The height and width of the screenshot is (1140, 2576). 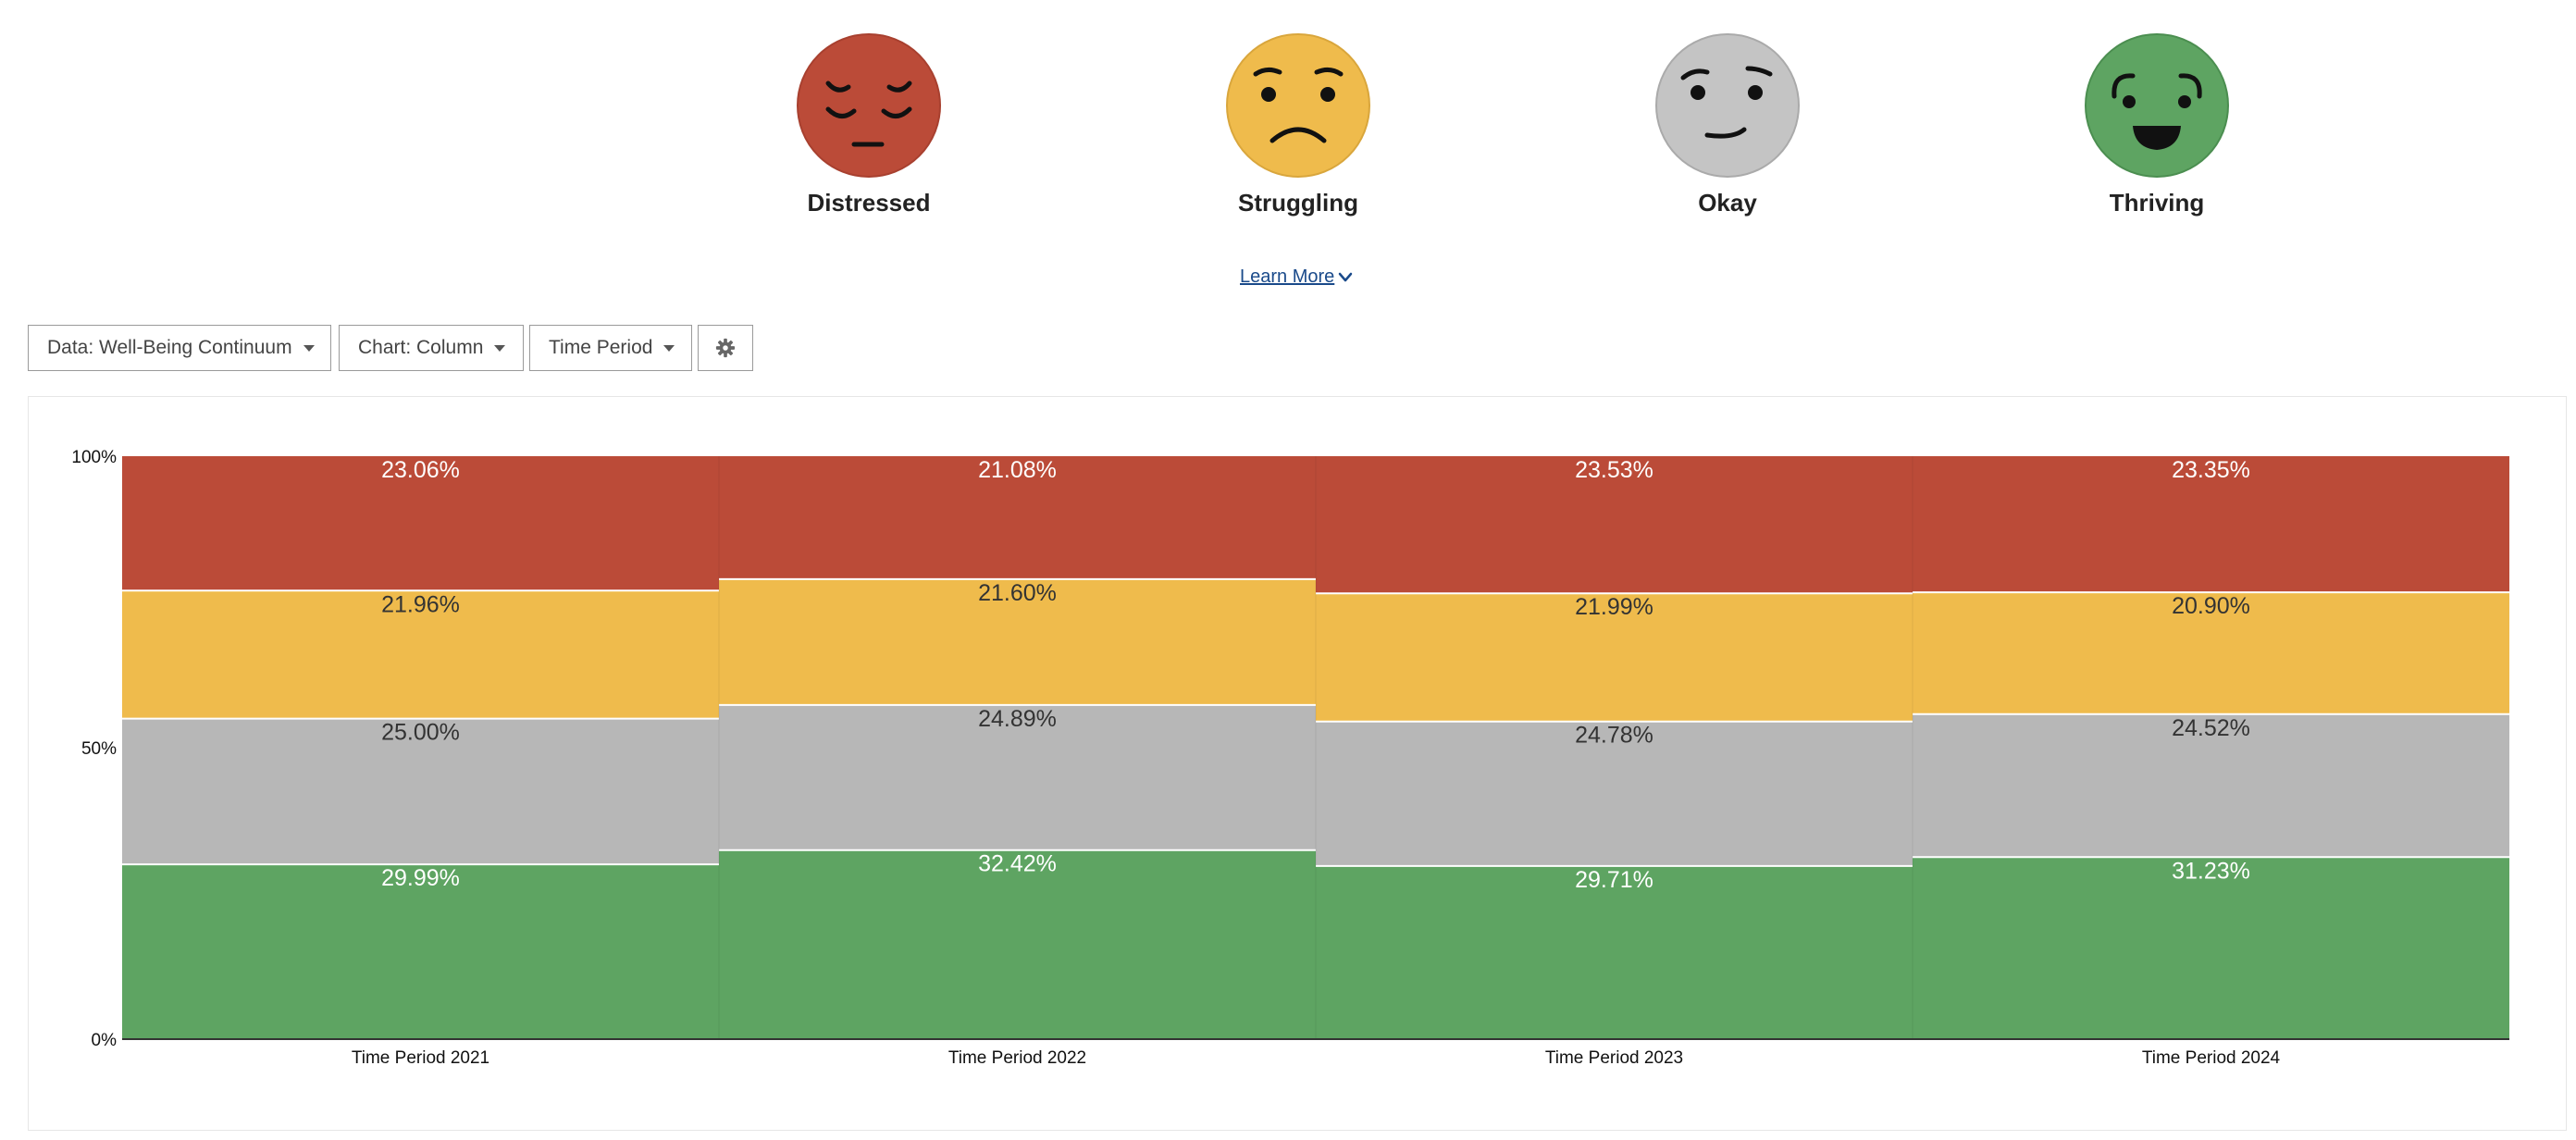 What do you see at coordinates (1298, 203) in the screenshot?
I see `legend-label: Struggling` at bounding box center [1298, 203].